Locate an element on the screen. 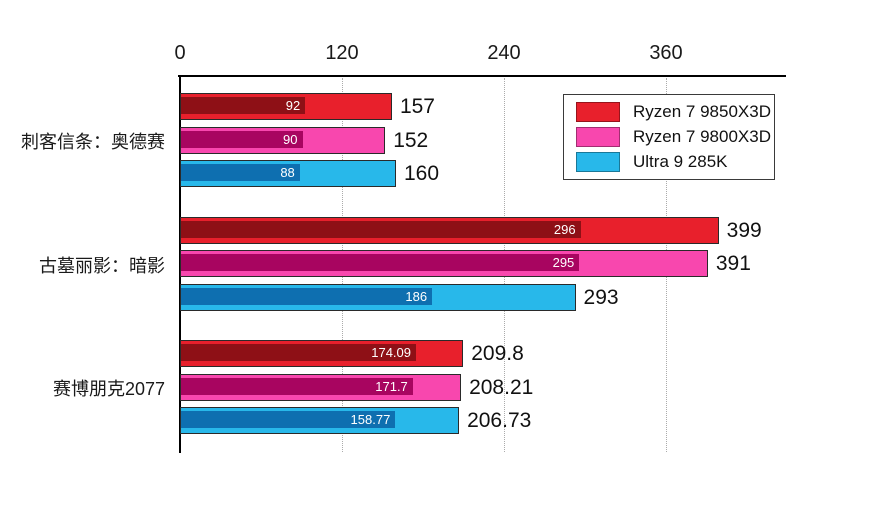 This screenshot has height=518, width=890. bar-low: 88 is located at coordinates (240, 172).